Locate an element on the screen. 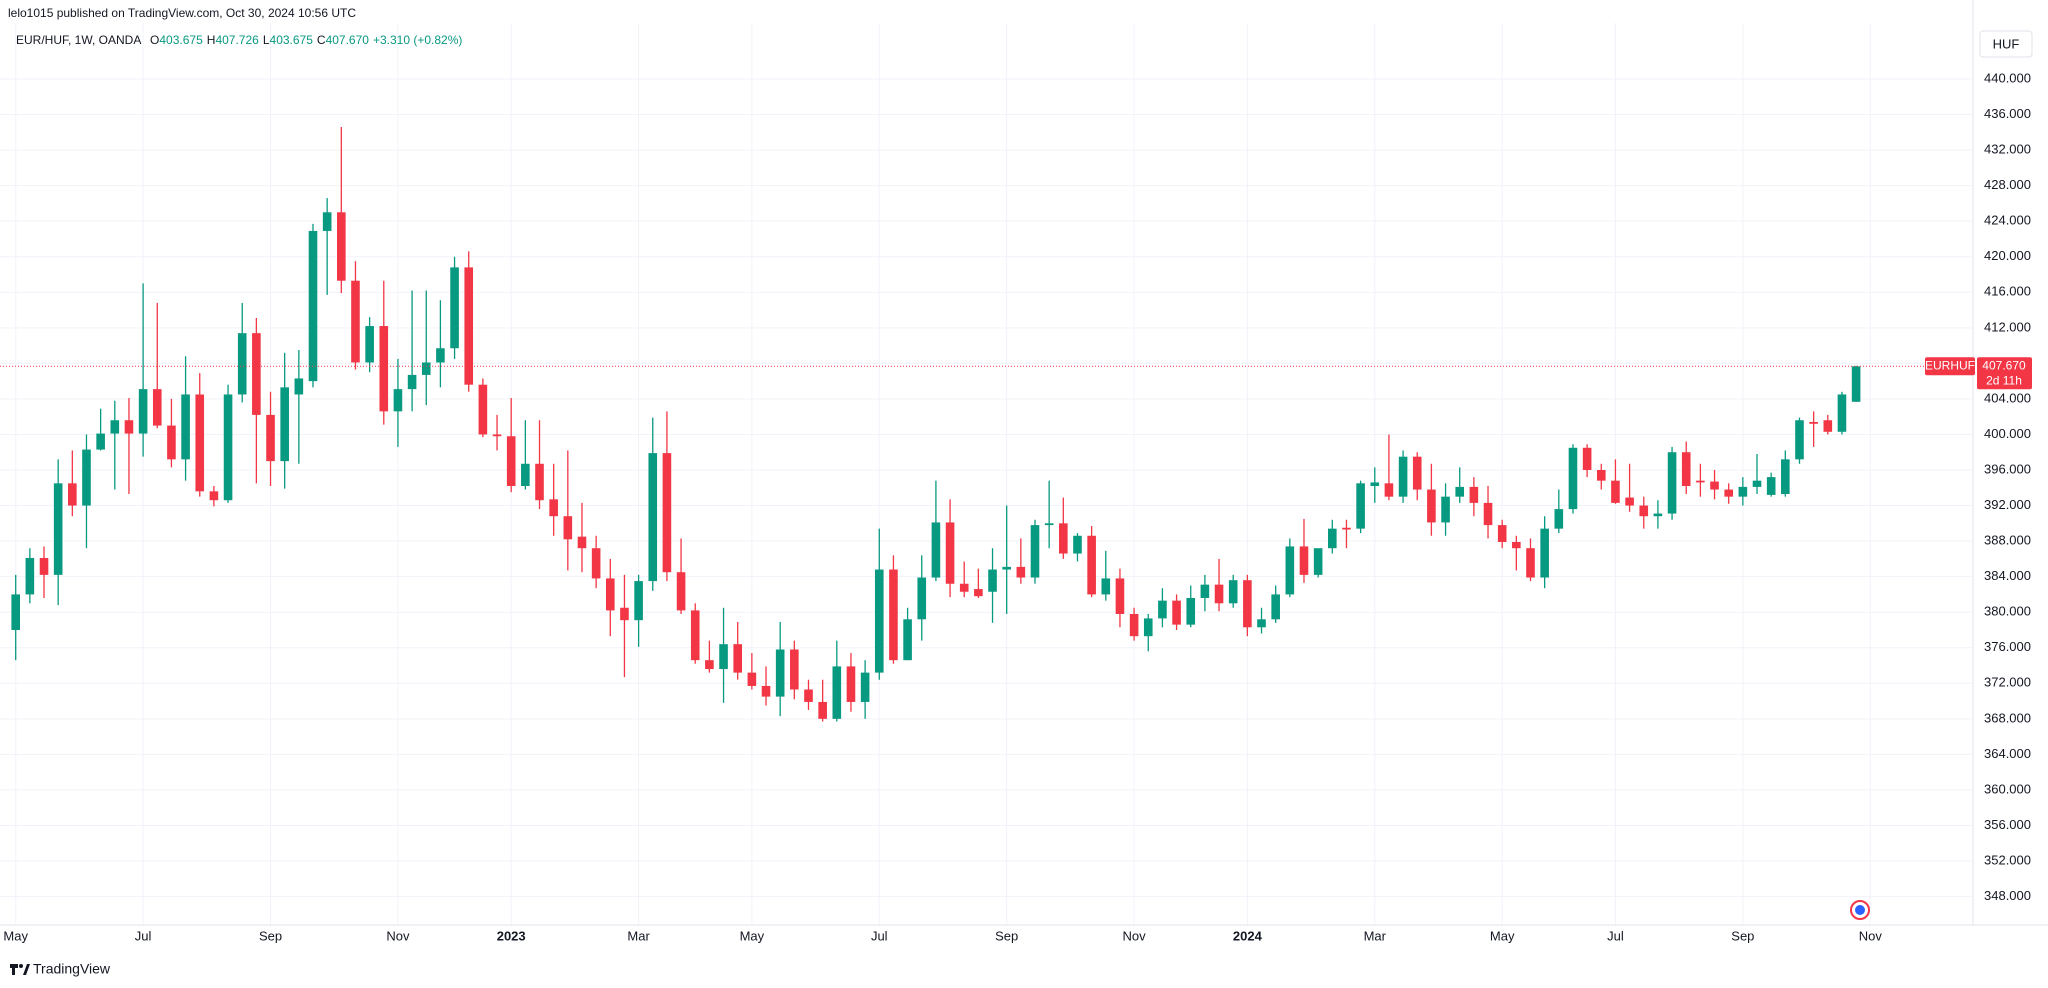 The image size is (2048, 988). price-tag is located at coordinates (2004, 373).